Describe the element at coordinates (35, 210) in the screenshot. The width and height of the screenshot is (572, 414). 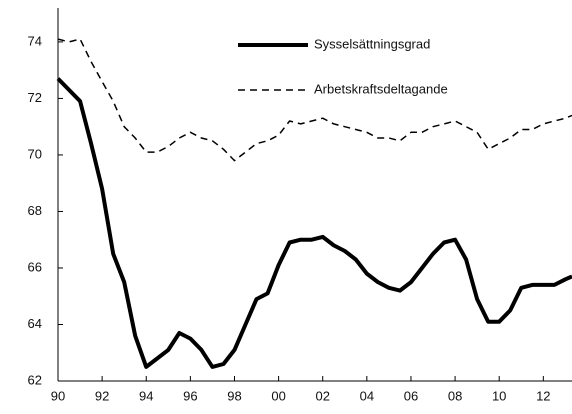
I see `y-tick-label: 68` at that location.